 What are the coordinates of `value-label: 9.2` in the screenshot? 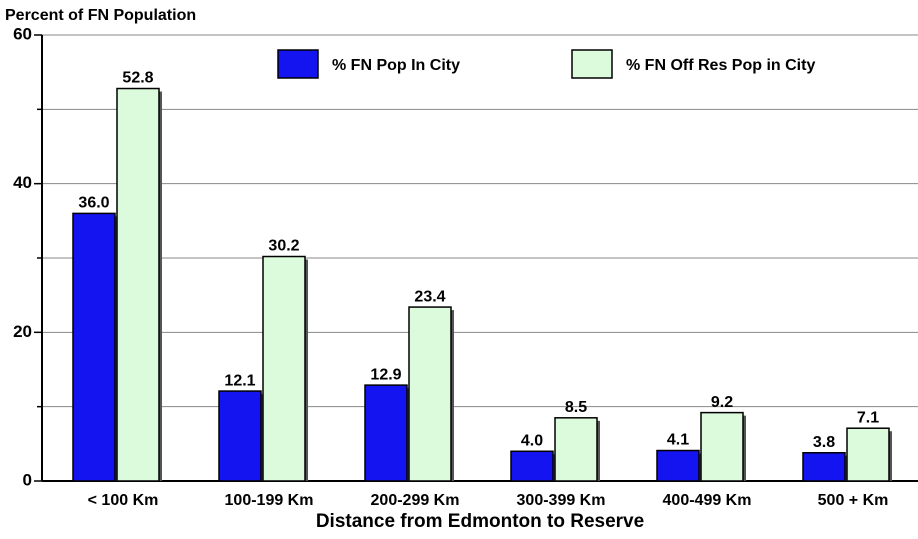 It's located at (722, 402).